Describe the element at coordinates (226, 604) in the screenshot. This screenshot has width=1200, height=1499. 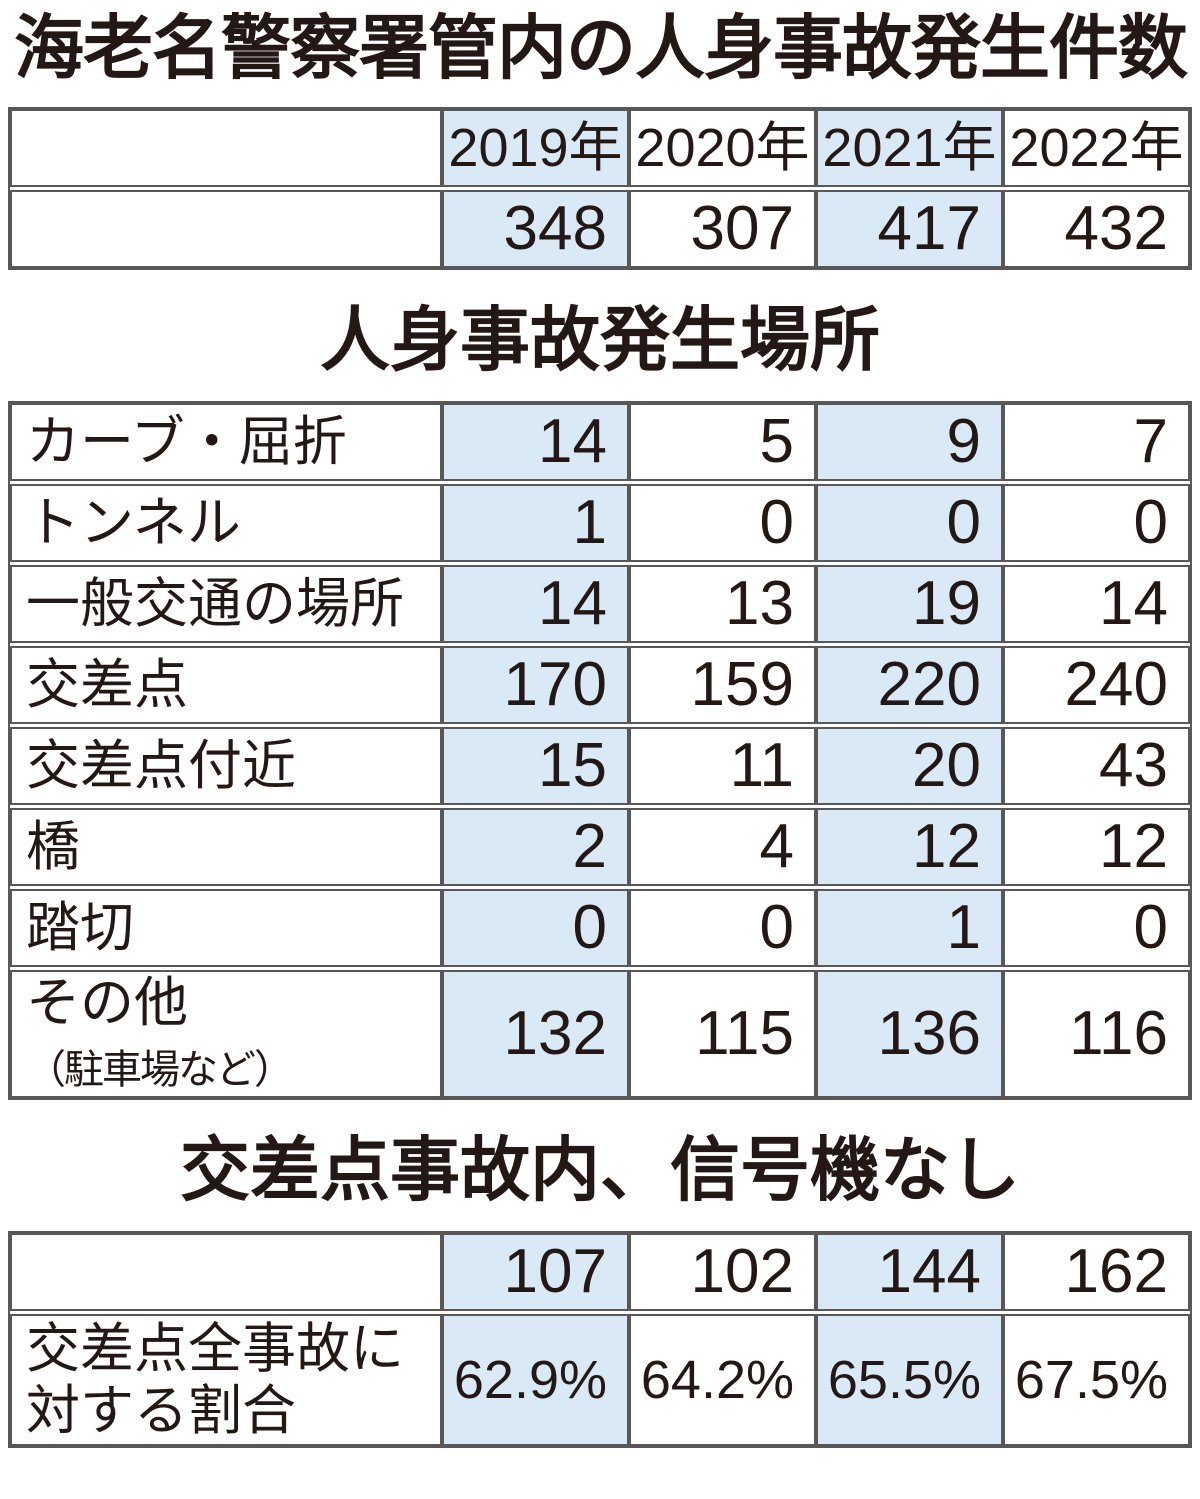
I see `row-label-general-traffic: 一般交通の場所` at that location.